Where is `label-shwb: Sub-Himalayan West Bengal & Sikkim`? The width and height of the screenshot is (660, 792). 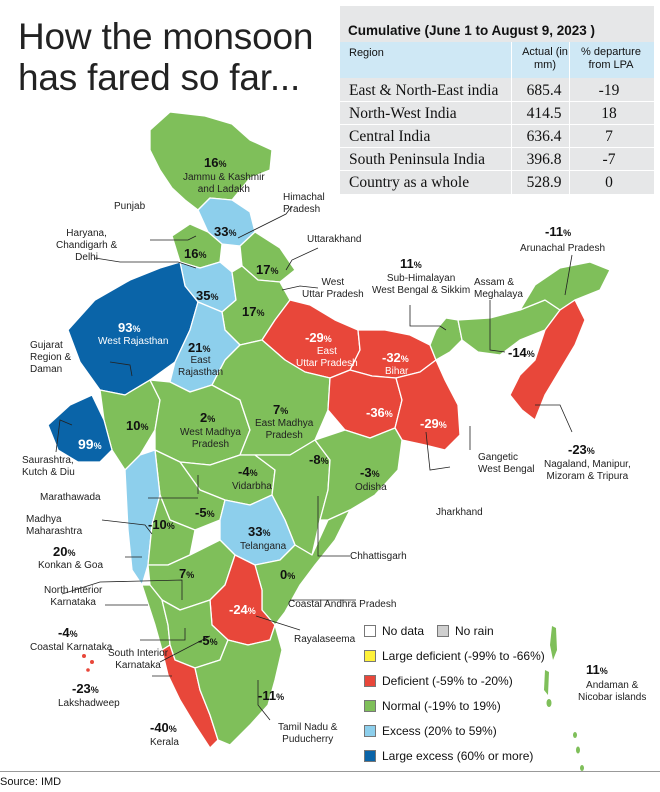 label-shwb: Sub-Himalayan West Bengal & Sikkim is located at coordinates (421, 284).